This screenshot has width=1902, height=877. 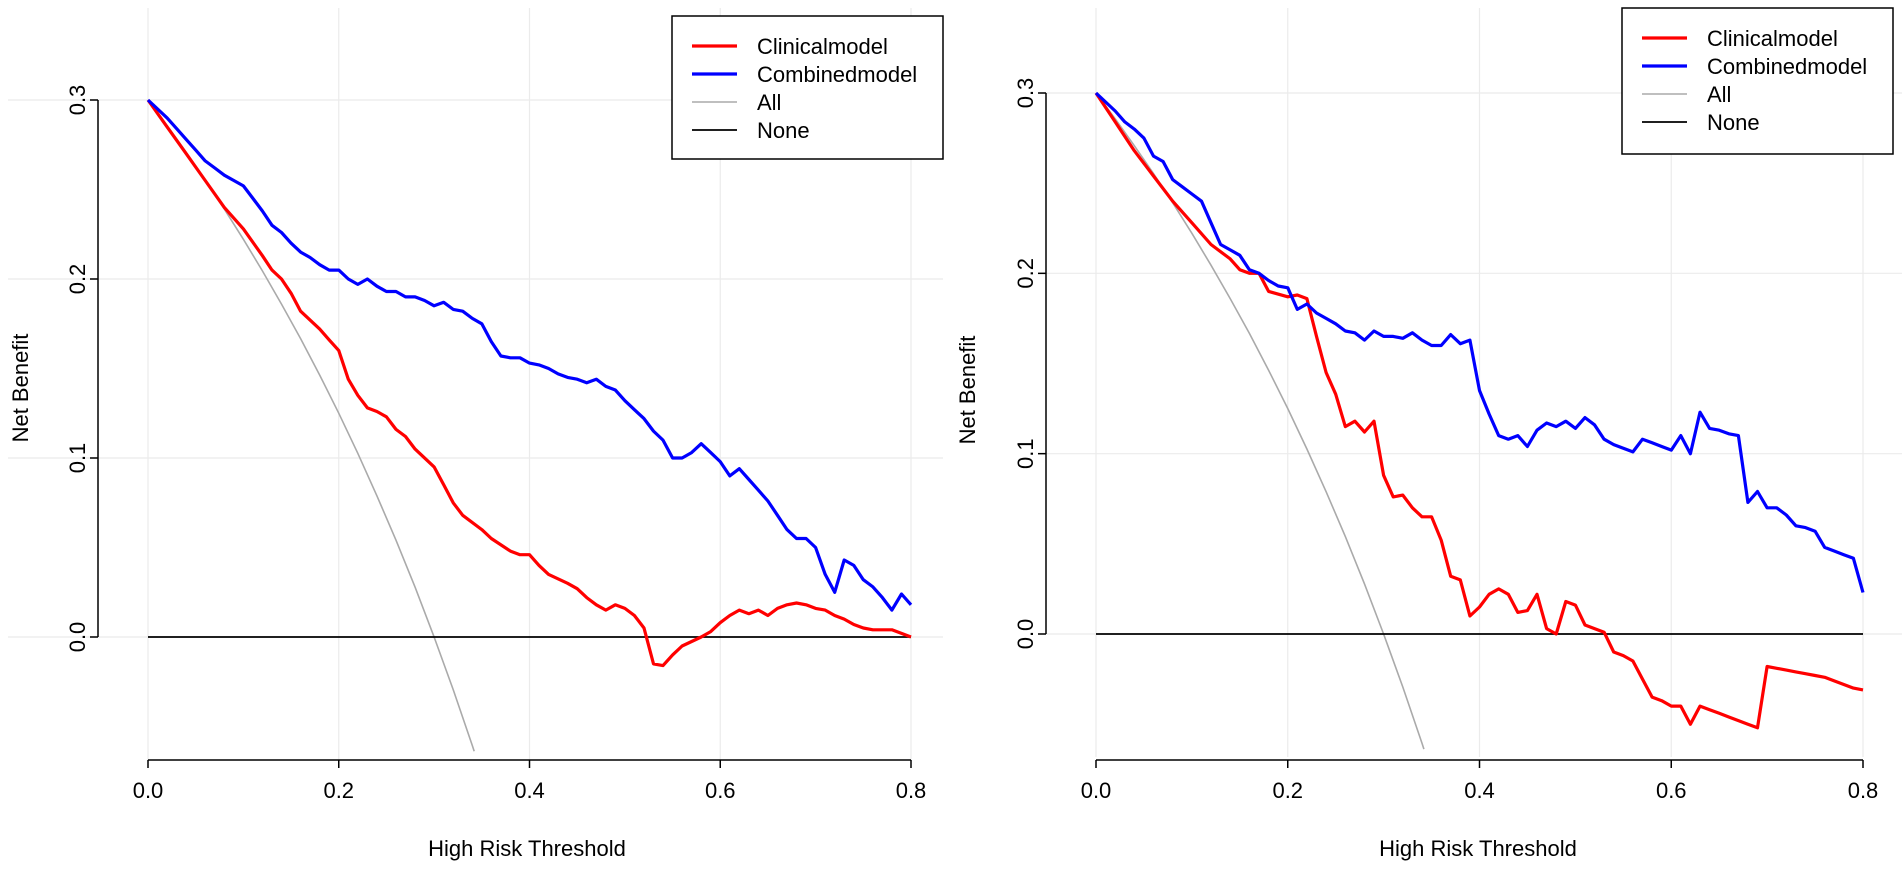 What do you see at coordinates (338, 790) in the screenshot?
I see `chart1-x-tick-label-1: 0.2` at bounding box center [338, 790].